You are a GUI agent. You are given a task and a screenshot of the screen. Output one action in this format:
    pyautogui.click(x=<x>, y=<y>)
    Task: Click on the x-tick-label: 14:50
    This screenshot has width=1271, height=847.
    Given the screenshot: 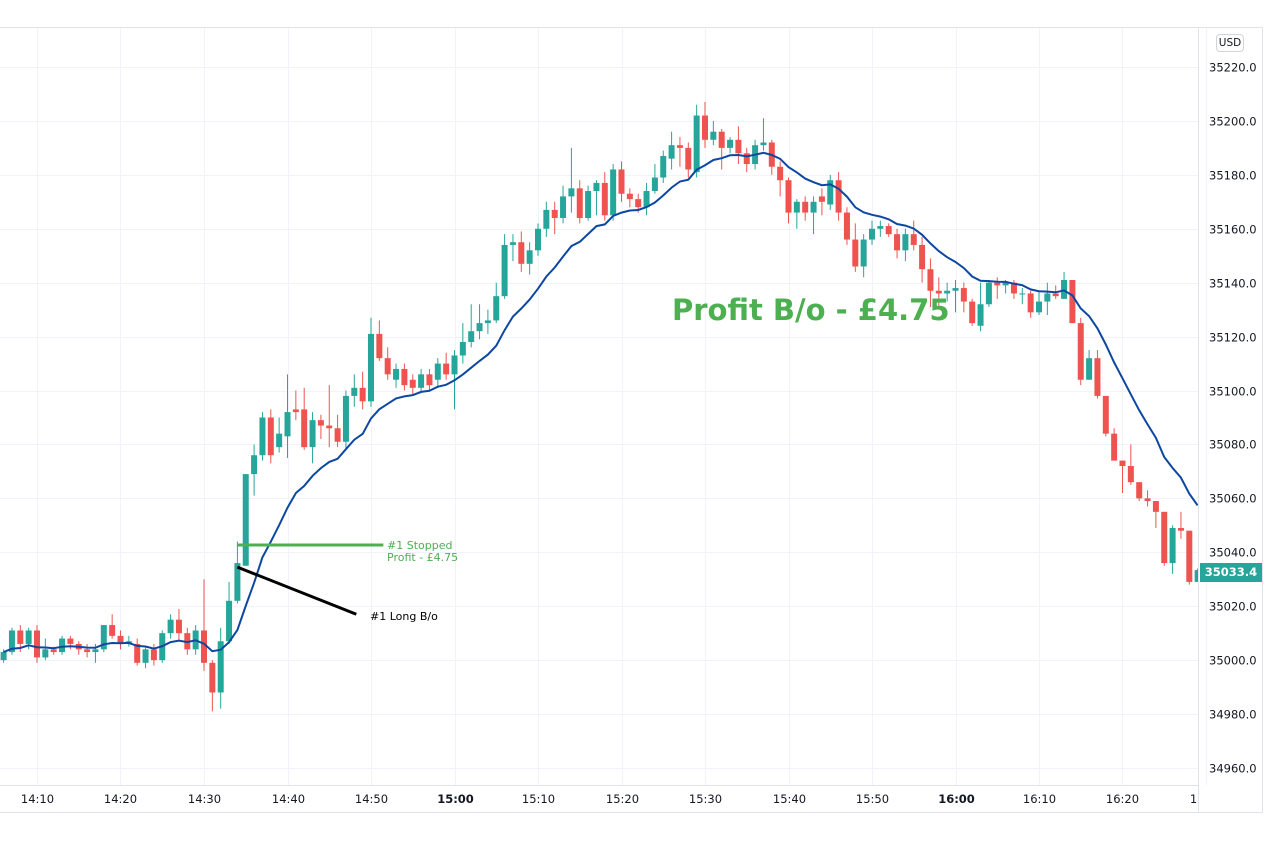 What is the action you would take?
    pyautogui.click(x=371, y=799)
    